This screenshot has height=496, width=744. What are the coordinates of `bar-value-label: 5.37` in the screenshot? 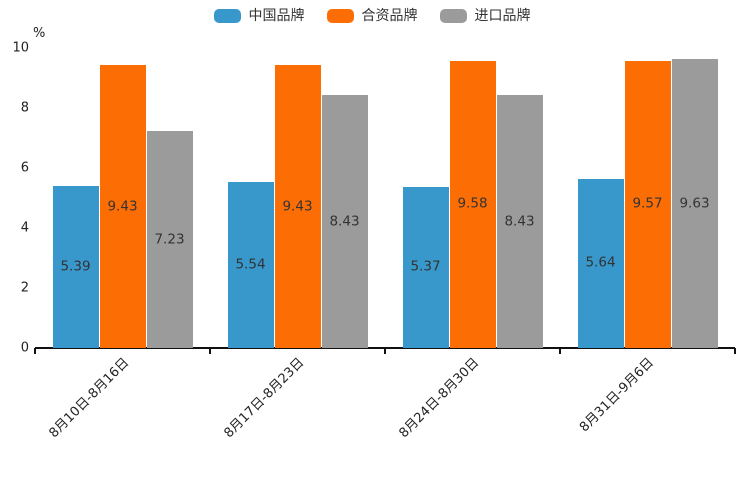 It's located at (425, 266).